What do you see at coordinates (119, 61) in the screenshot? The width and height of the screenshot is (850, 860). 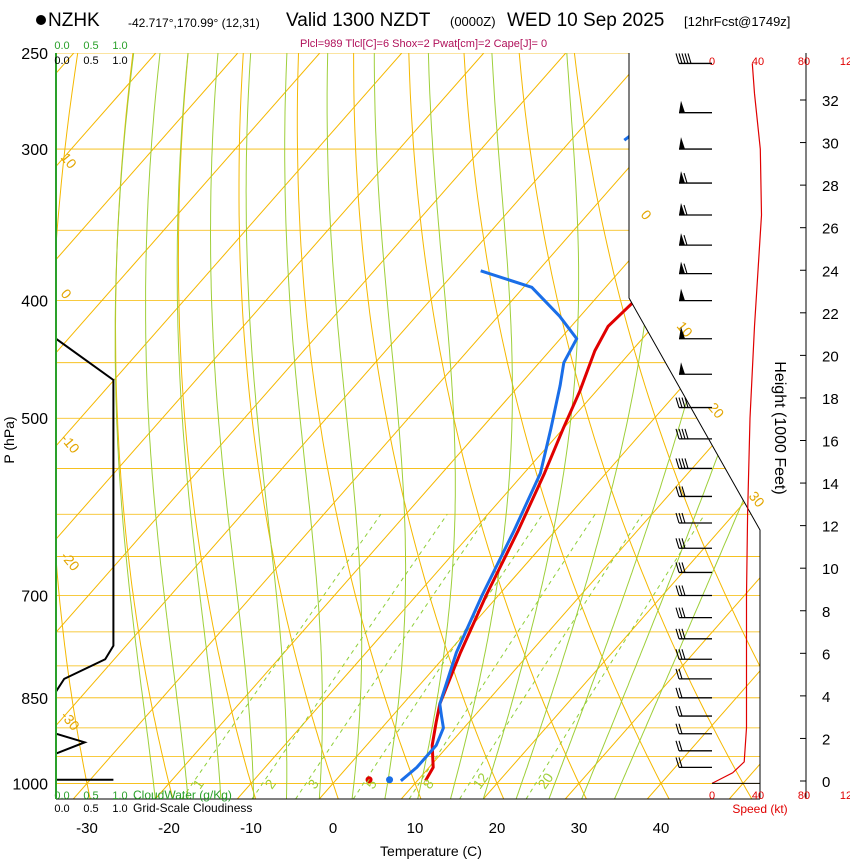 I see `cloud-top-tick: 1.0` at bounding box center [119, 61].